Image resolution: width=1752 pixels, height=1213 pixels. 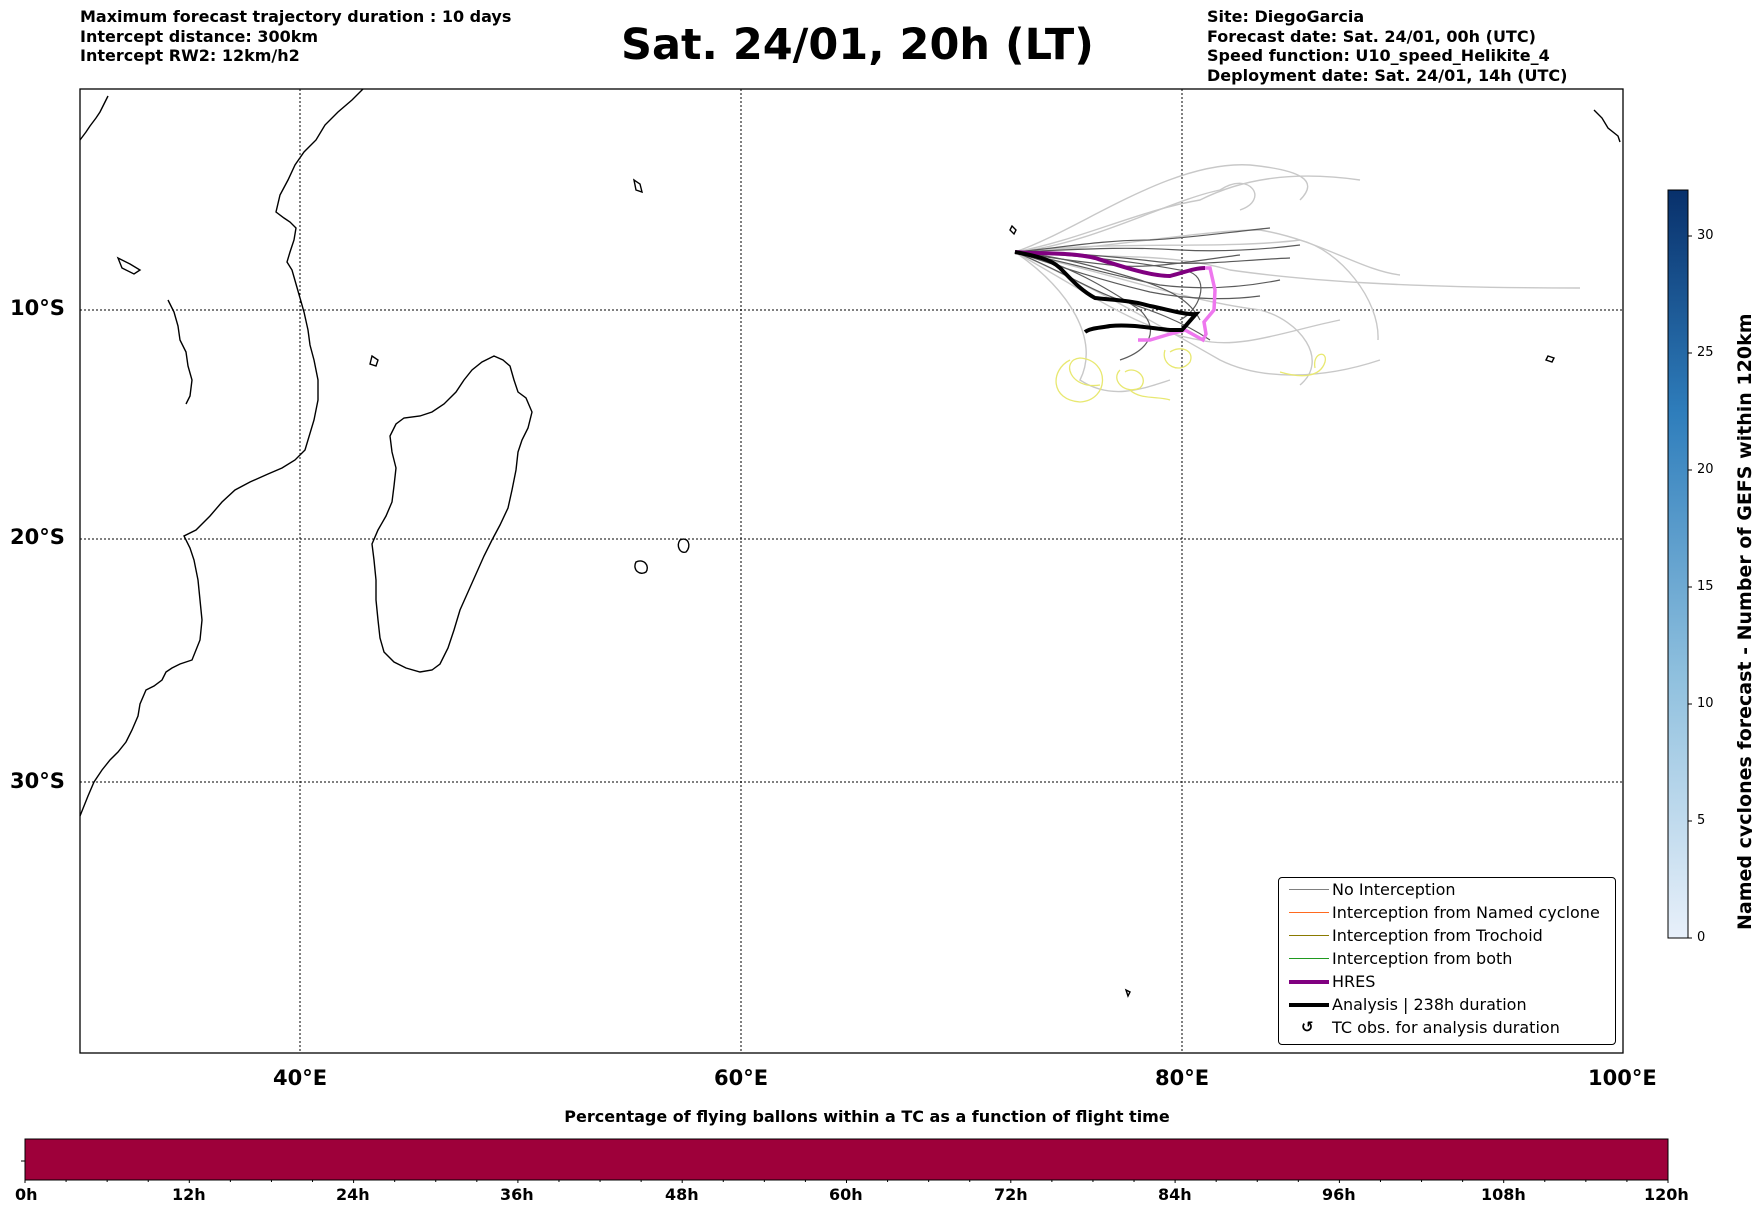 I want to click on seychelles-island, so click(x=637, y=186).